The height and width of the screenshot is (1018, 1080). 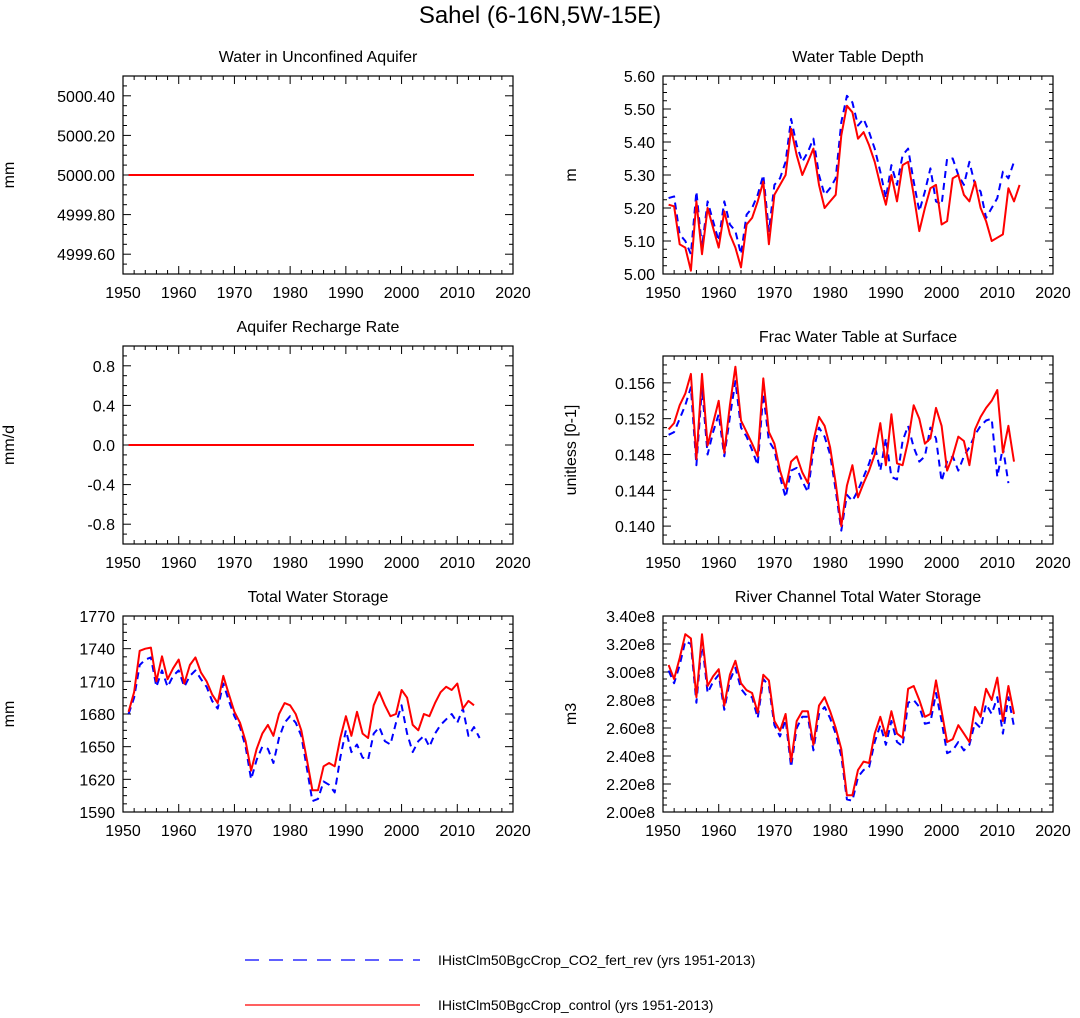 What do you see at coordinates (858, 57) in the screenshot?
I see `panel-title: Water Table Depth` at bounding box center [858, 57].